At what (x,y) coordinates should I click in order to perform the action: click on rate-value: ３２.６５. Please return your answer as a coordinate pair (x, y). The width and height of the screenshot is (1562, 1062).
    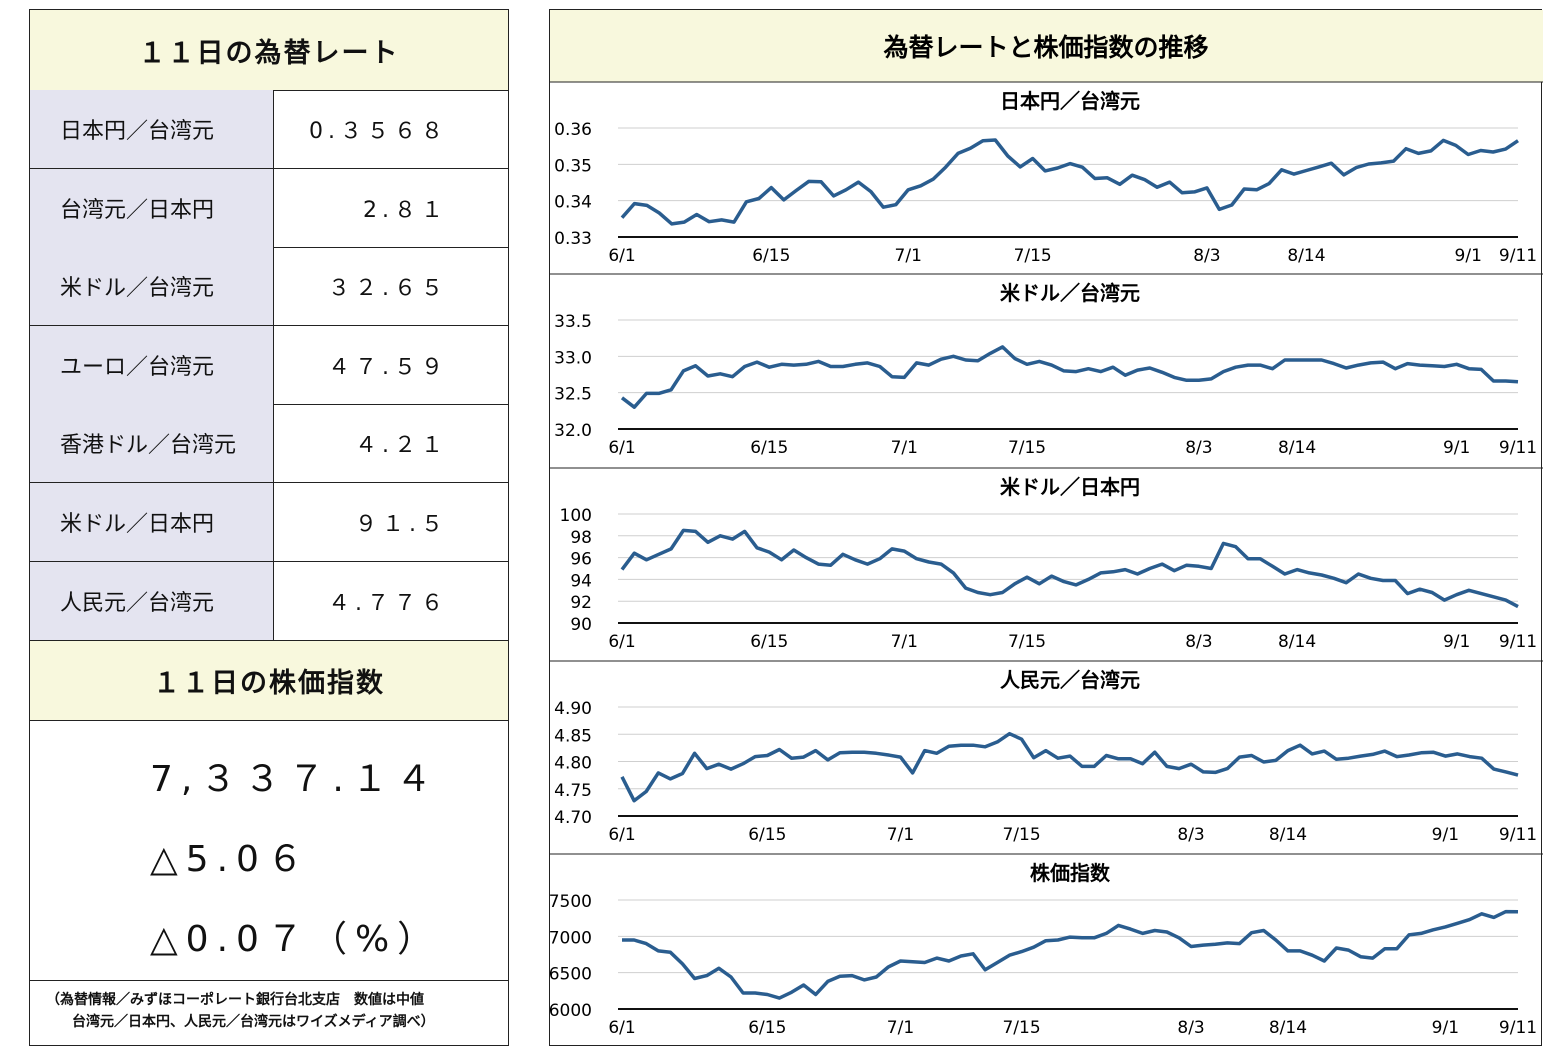
    Looking at the image, I should click on (388, 289).